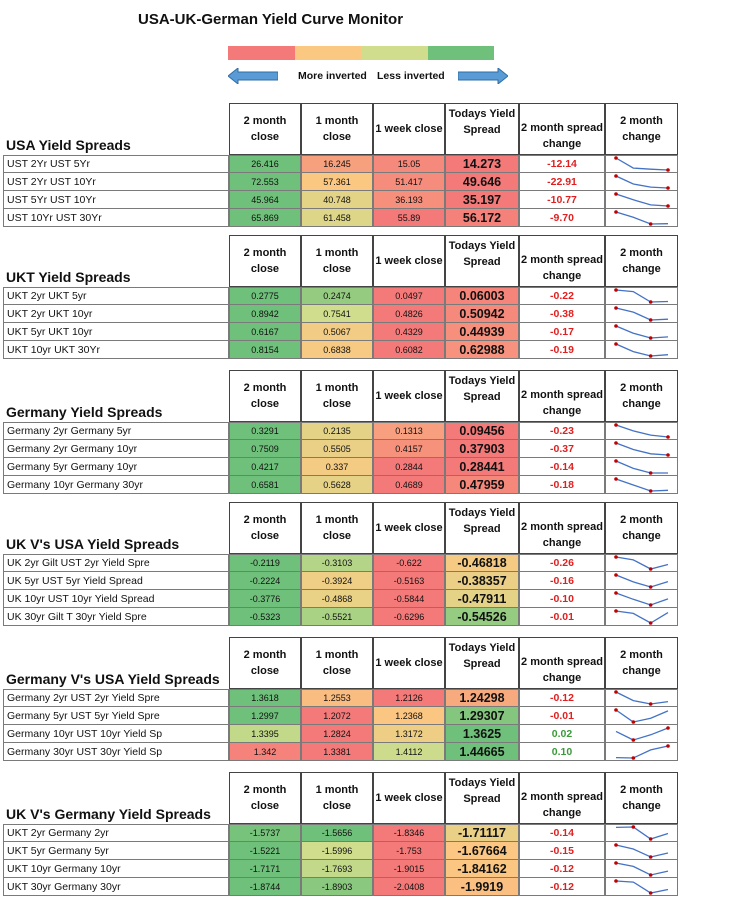  I want to click on spread-name: UK 5yr UST 5yr Yield Spread, so click(116, 581).